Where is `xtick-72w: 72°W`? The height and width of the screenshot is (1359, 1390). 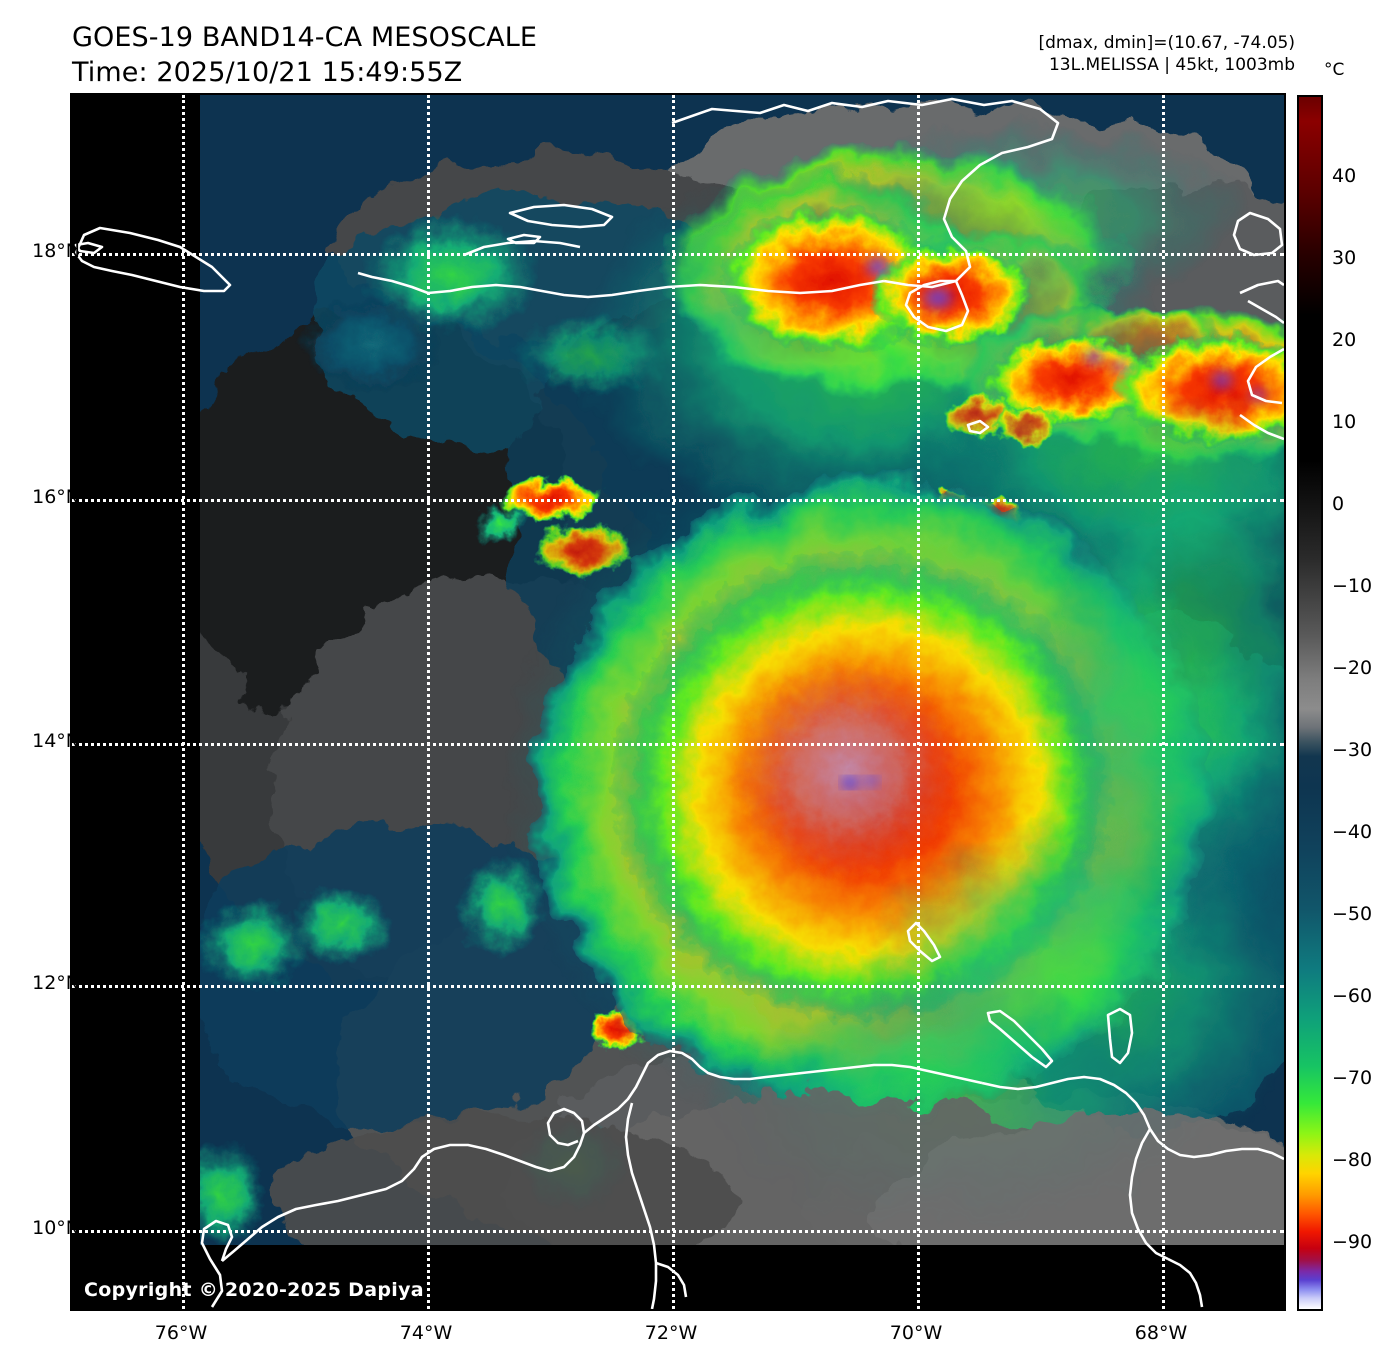 xtick-72w: 72°W is located at coordinates (671, 1333).